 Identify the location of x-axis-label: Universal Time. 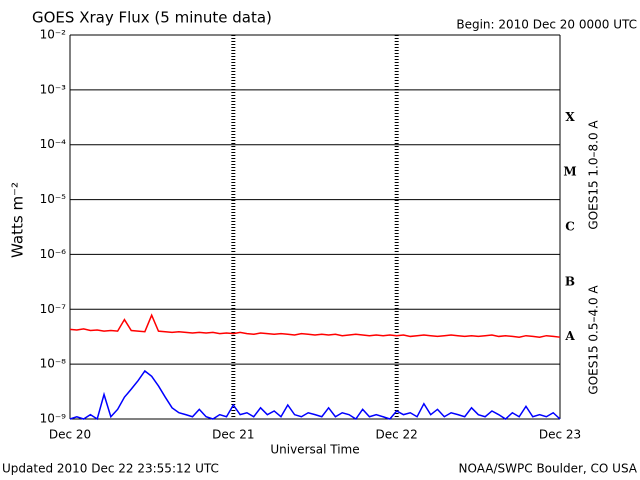
(314, 450).